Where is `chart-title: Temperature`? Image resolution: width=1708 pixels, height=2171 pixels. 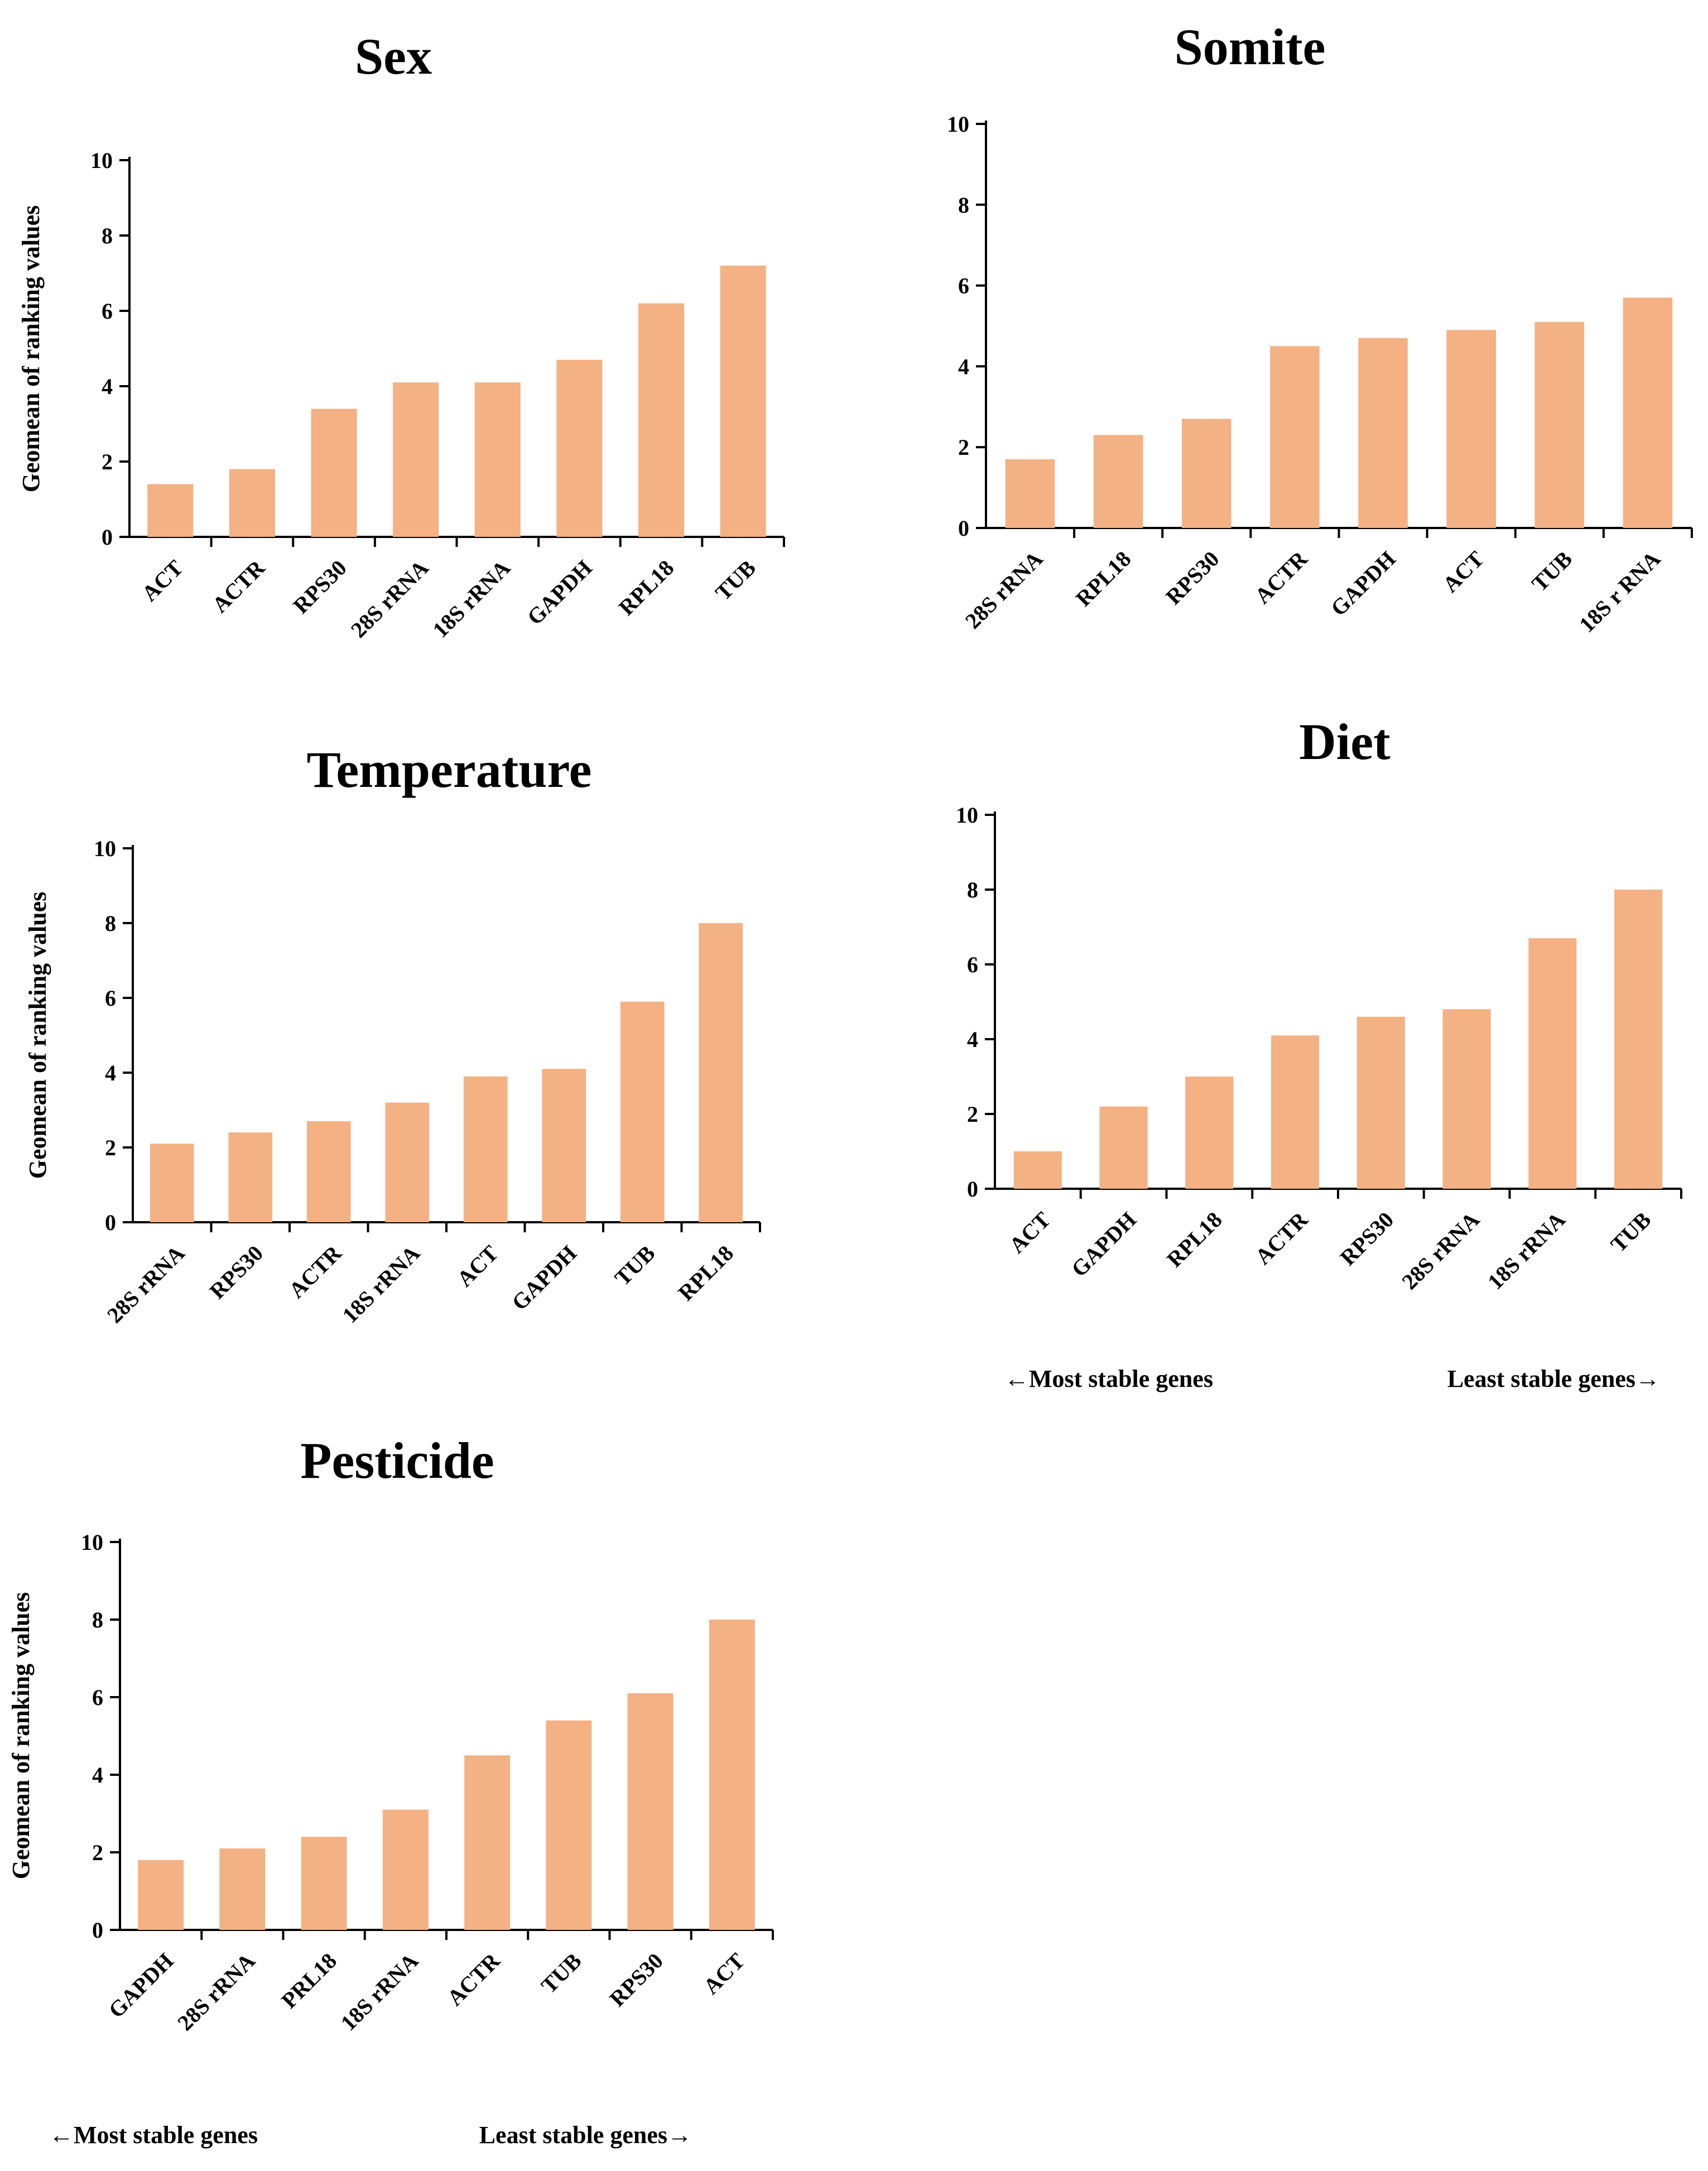
chart-title: Temperature is located at coordinates (449, 769).